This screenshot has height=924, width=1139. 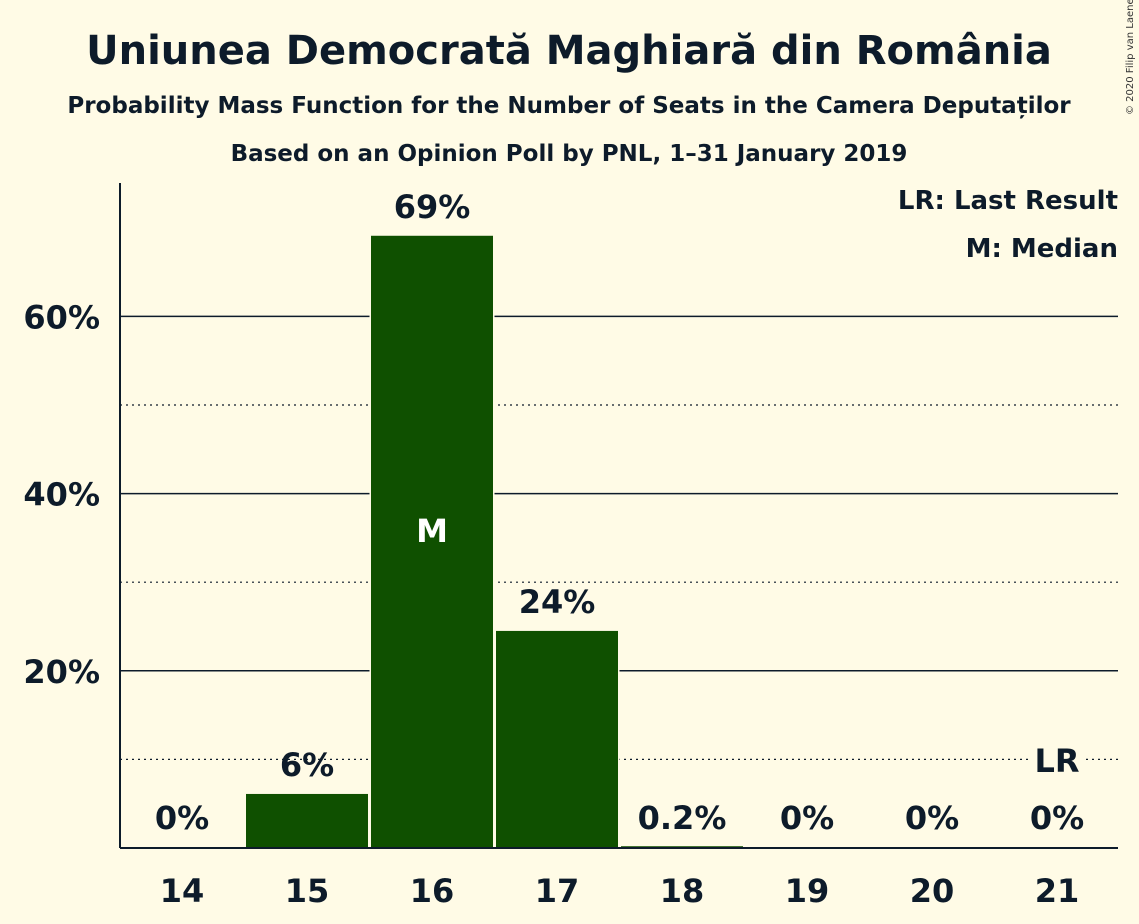 I want to click on legend-last-result: LR: Last Result, so click(x=1008, y=201).